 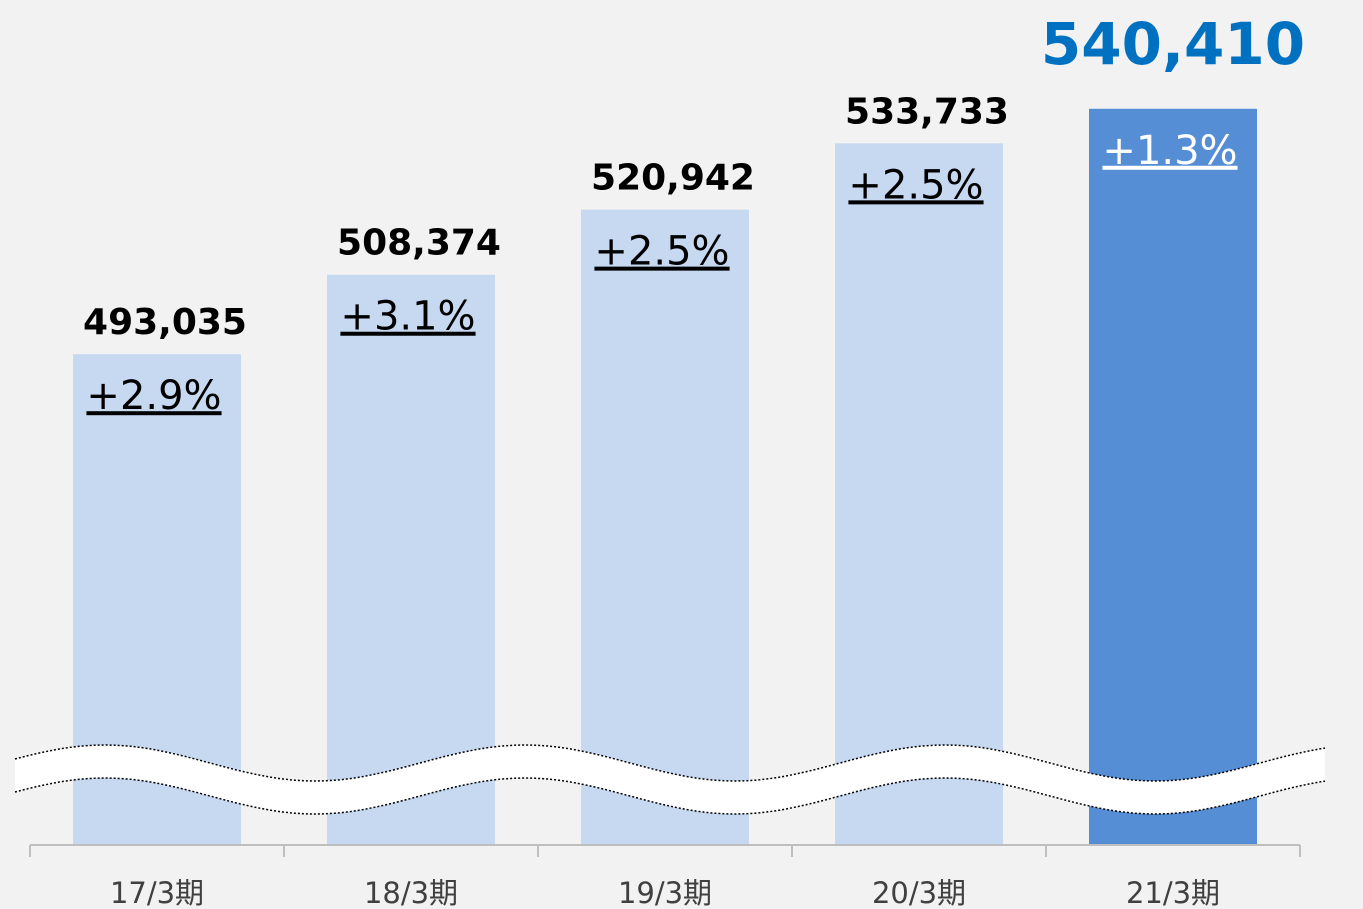 I want to click on x-tick-label: 17/3期, so click(x=157, y=892).